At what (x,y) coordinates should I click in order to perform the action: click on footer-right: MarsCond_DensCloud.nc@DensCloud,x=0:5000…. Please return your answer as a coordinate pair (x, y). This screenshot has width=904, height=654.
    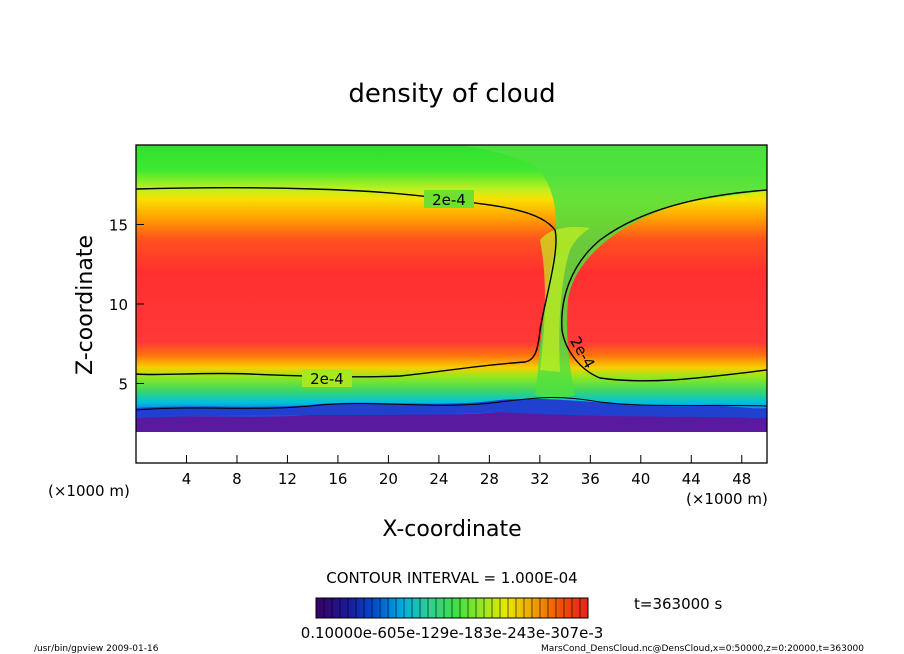
    Looking at the image, I should click on (702, 649).